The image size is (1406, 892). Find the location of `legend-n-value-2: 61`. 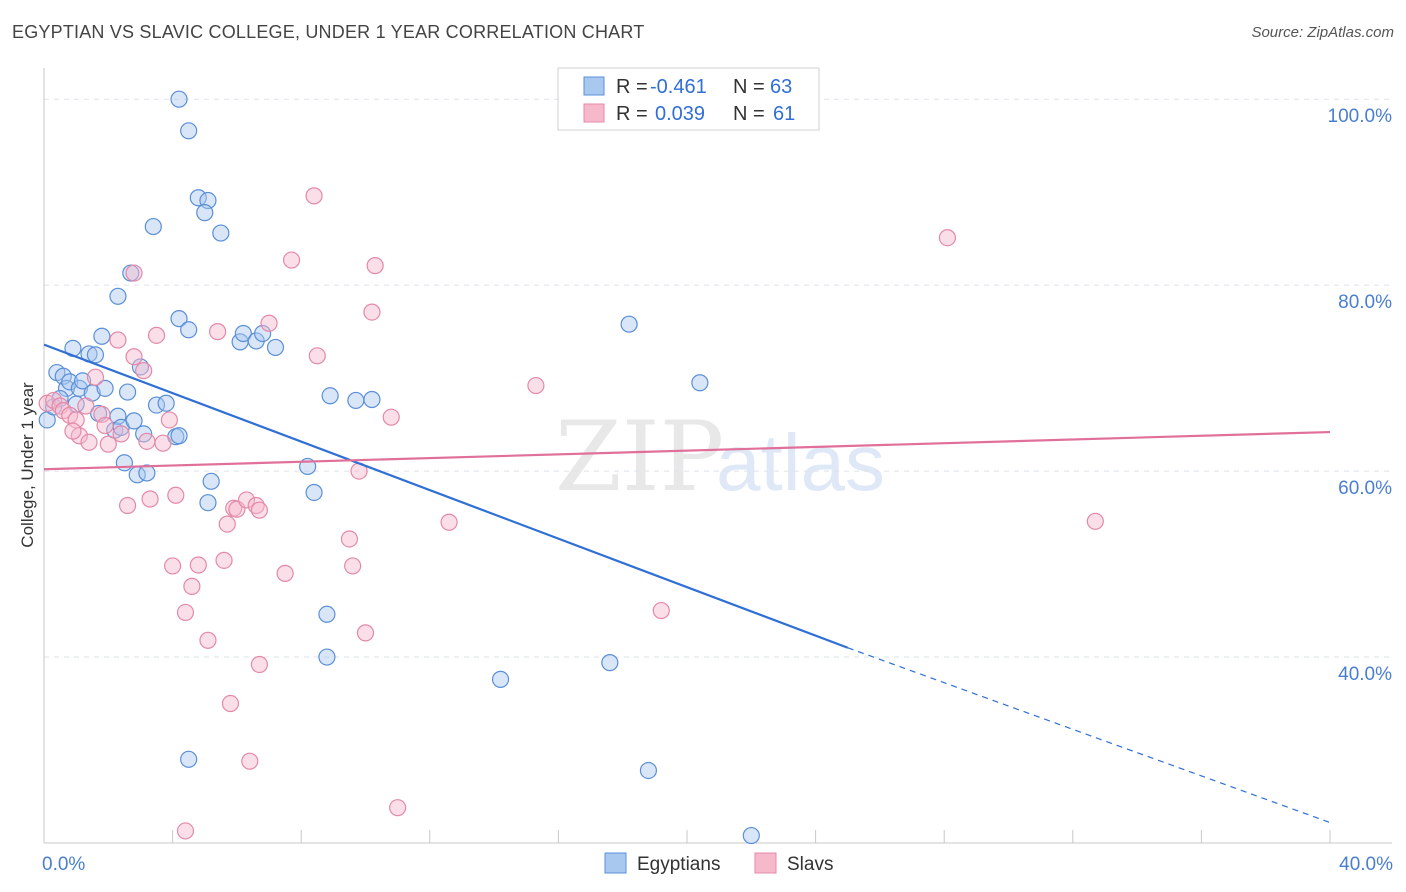

legend-n-value-2: 61 is located at coordinates (784, 114).